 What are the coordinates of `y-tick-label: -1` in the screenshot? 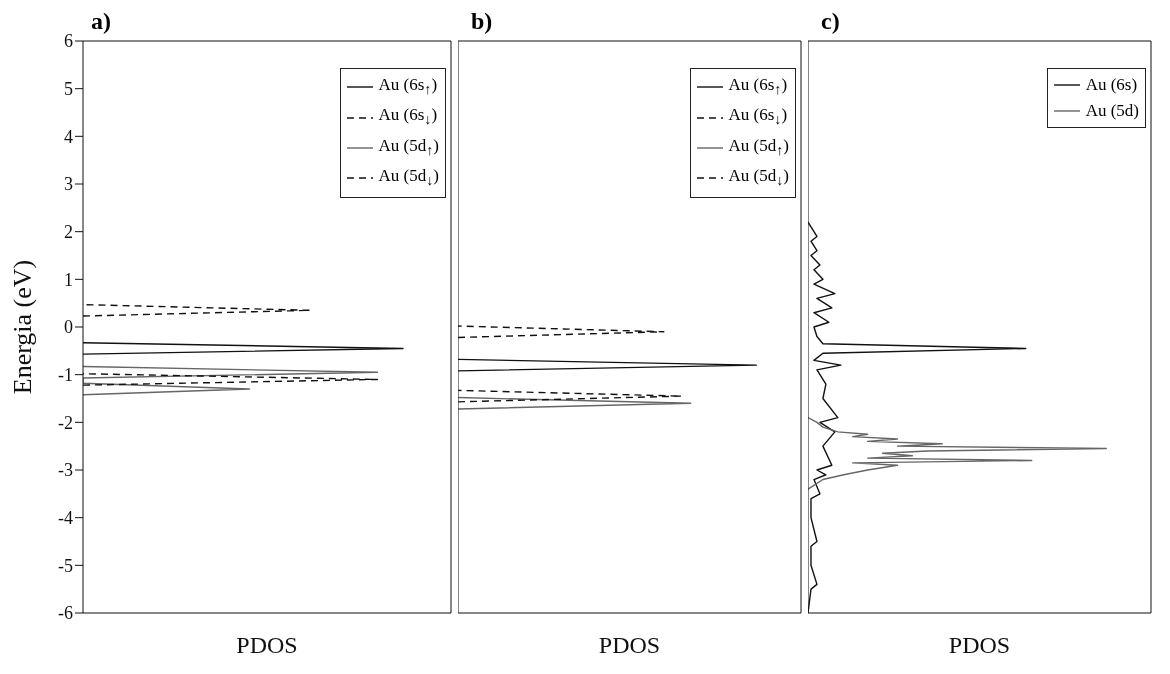 It's located at (65, 375).